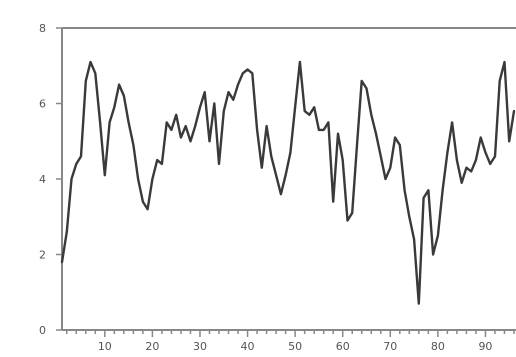  Describe the element at coordinates (42, 104) in the screenshot. I see `y-tick-label: 6` at that location.